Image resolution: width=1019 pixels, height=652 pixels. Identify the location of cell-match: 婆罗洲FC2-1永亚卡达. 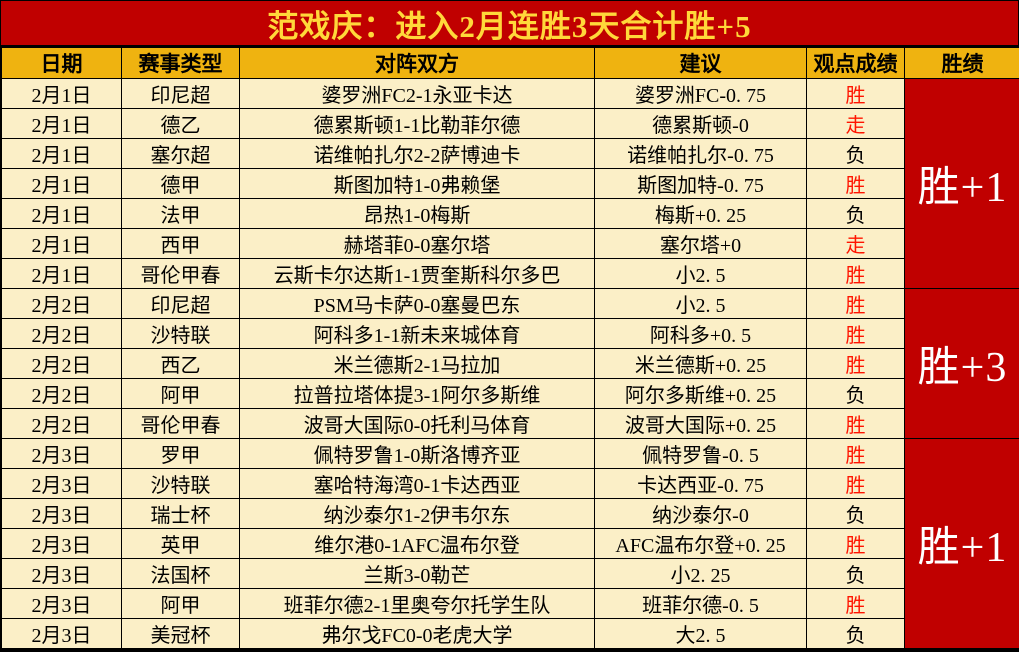
(417, 93).